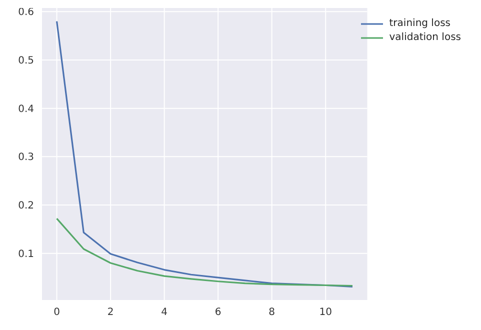 Image resolution: width=481 pixels, height=330 pixels. Describe the element at coordinates (26, 61) in the screenshot. I see `y-tick-label: 0.5` at that location.